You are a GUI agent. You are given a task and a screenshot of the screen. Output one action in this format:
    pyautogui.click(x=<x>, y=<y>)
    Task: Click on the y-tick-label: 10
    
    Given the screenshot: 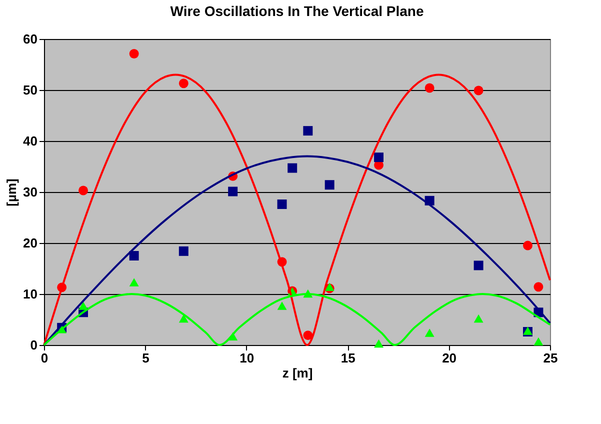 What is the action you would take?
    pyautogui.click(x=30, y=294)
    